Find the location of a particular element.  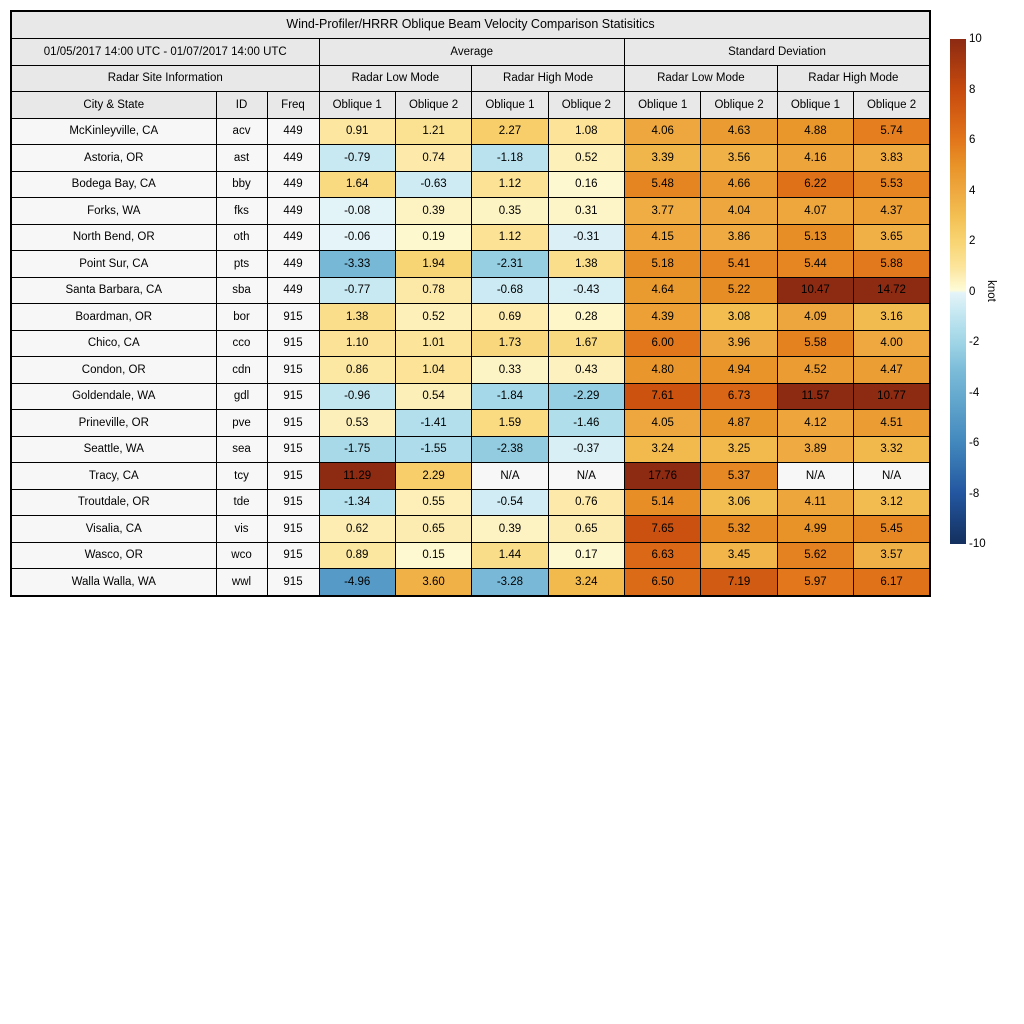

colorbar-tick-label: -10 is located at coordinates (977, 544).